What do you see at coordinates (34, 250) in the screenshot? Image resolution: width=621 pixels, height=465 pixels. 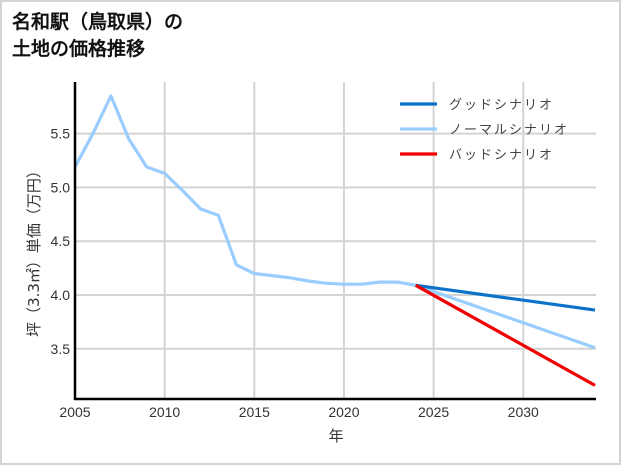 I see `y-axis-label: 坪（3.3㎡）単価（万円）` at bounding box center [34, 250].